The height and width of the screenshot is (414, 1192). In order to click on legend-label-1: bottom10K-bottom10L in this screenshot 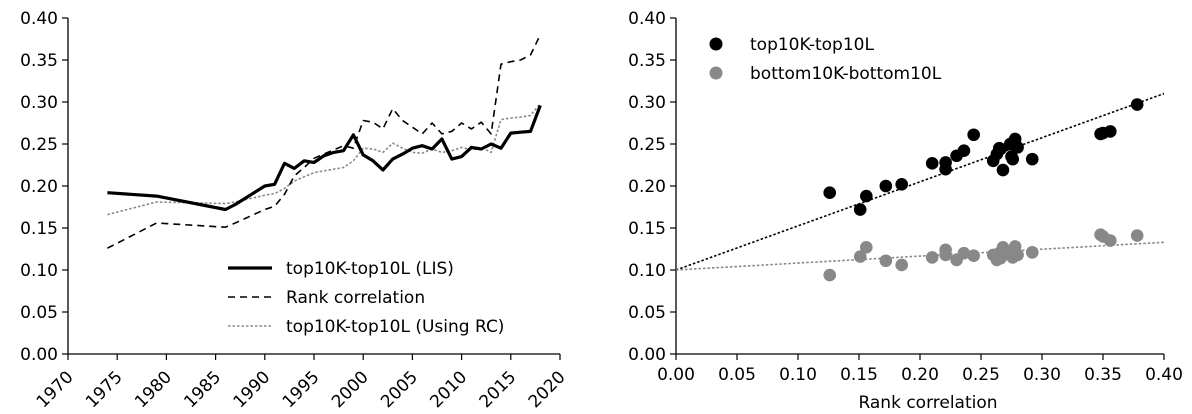, I will do `click(846, 74)`.